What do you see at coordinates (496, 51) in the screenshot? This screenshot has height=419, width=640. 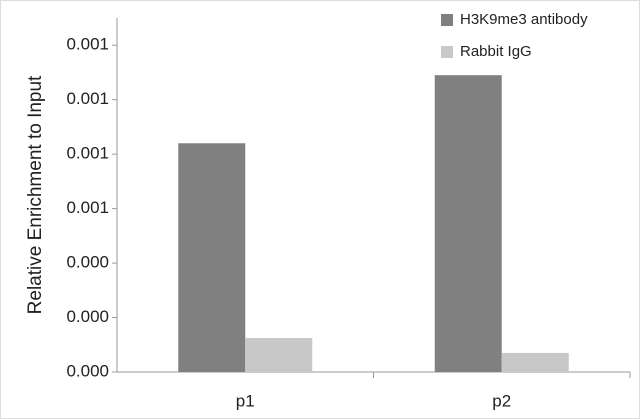 I see `legend-label: Rabbit IgG` at bounding box center [496, 51].